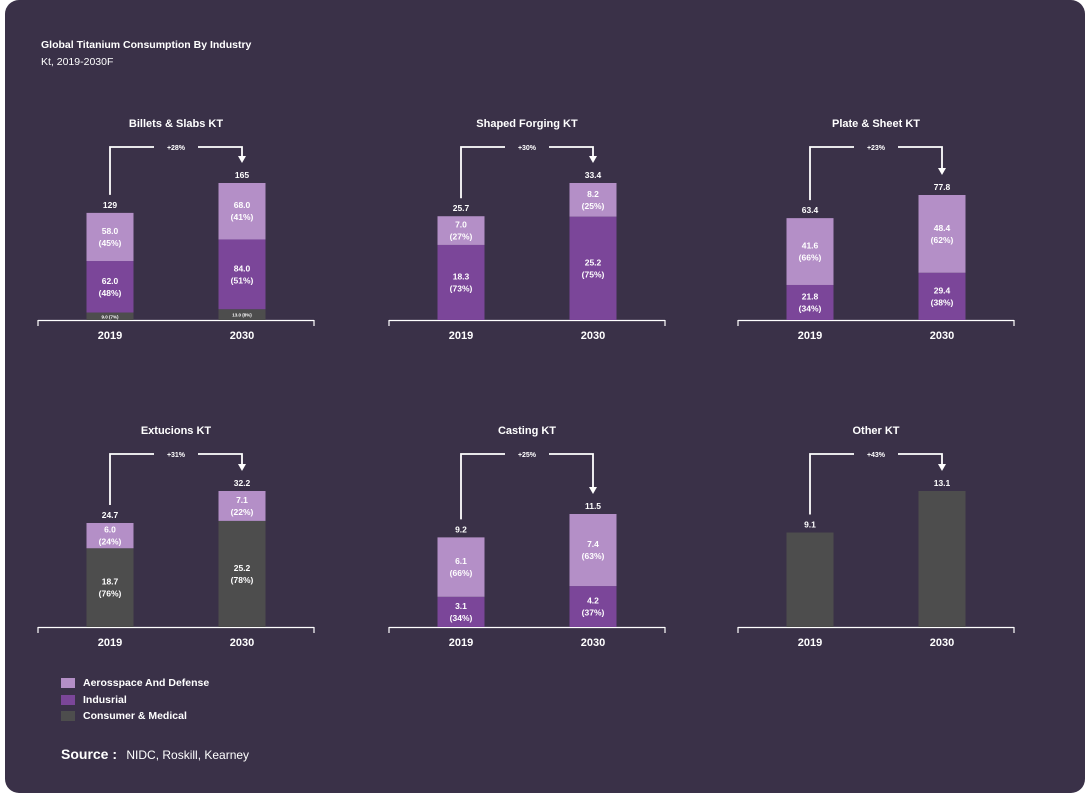 The height and width of the screenshot is (793, 1085). Describe the element at coordinates (242, 483) in the screenshot. I see `chart-4-total-2030: 32.2` at that location.